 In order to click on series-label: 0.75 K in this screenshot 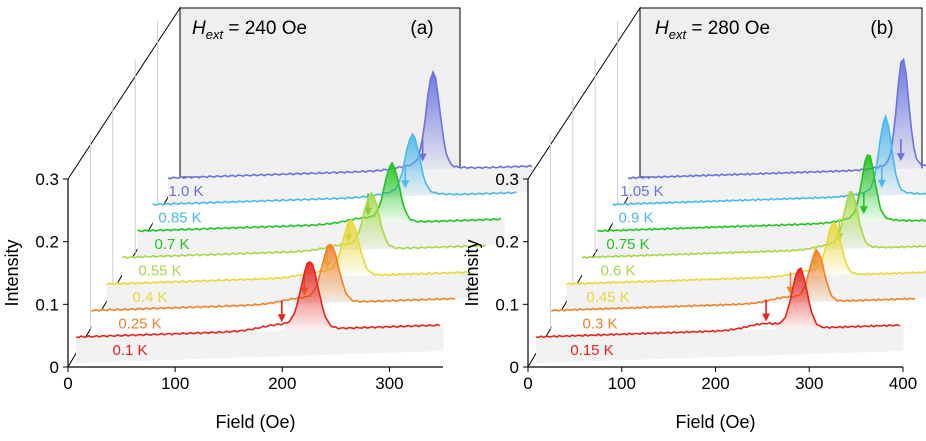, I will do `click(627, 244)`.